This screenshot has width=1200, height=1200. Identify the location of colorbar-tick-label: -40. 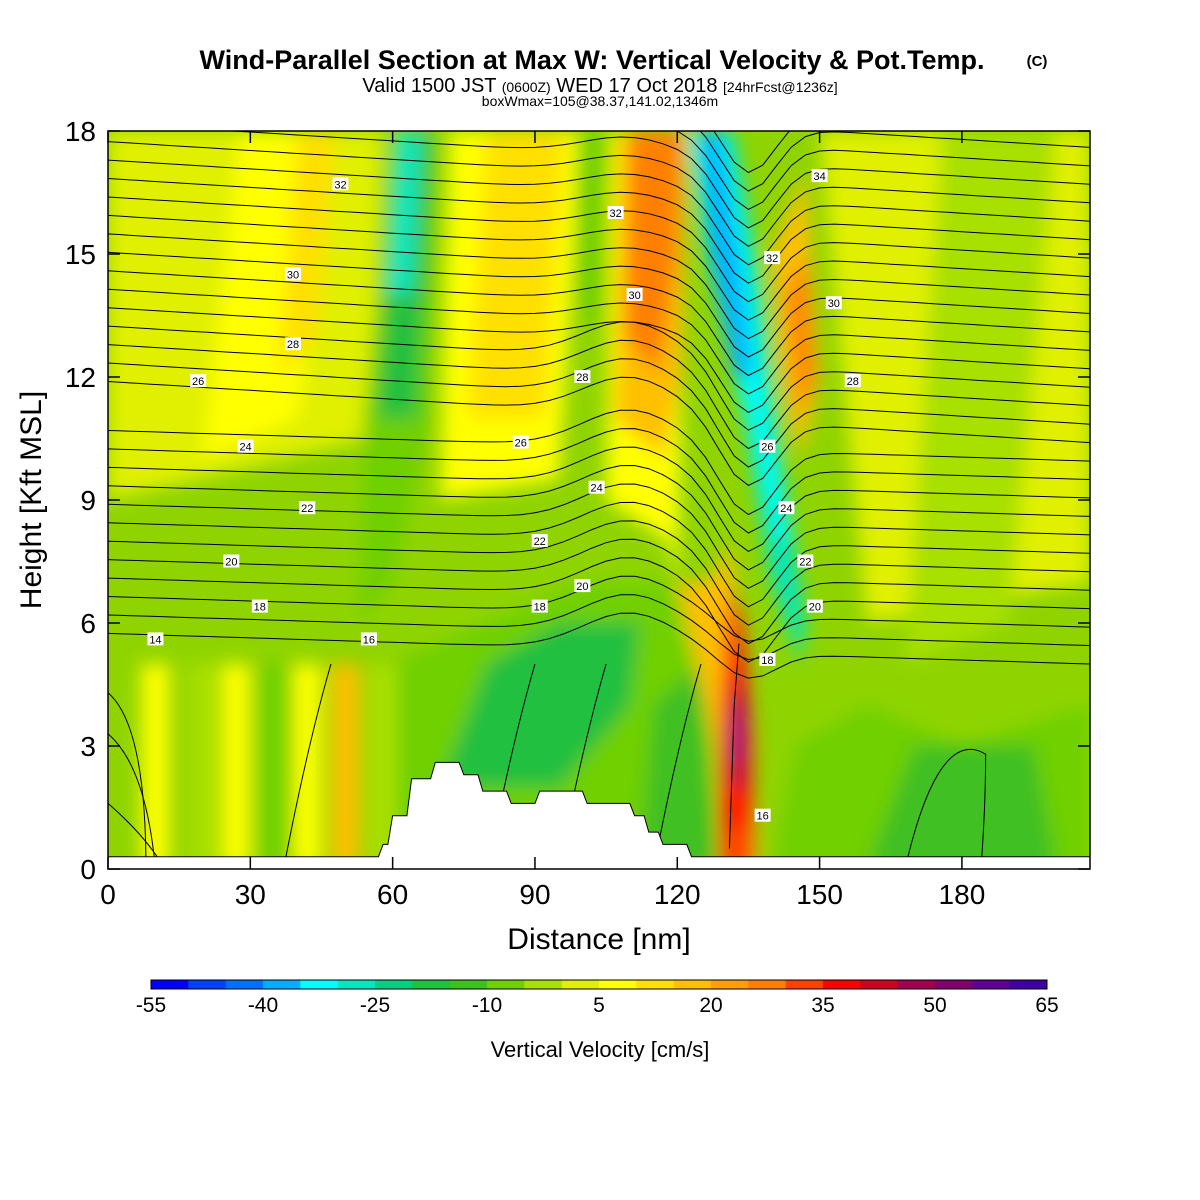
(263, 1005).